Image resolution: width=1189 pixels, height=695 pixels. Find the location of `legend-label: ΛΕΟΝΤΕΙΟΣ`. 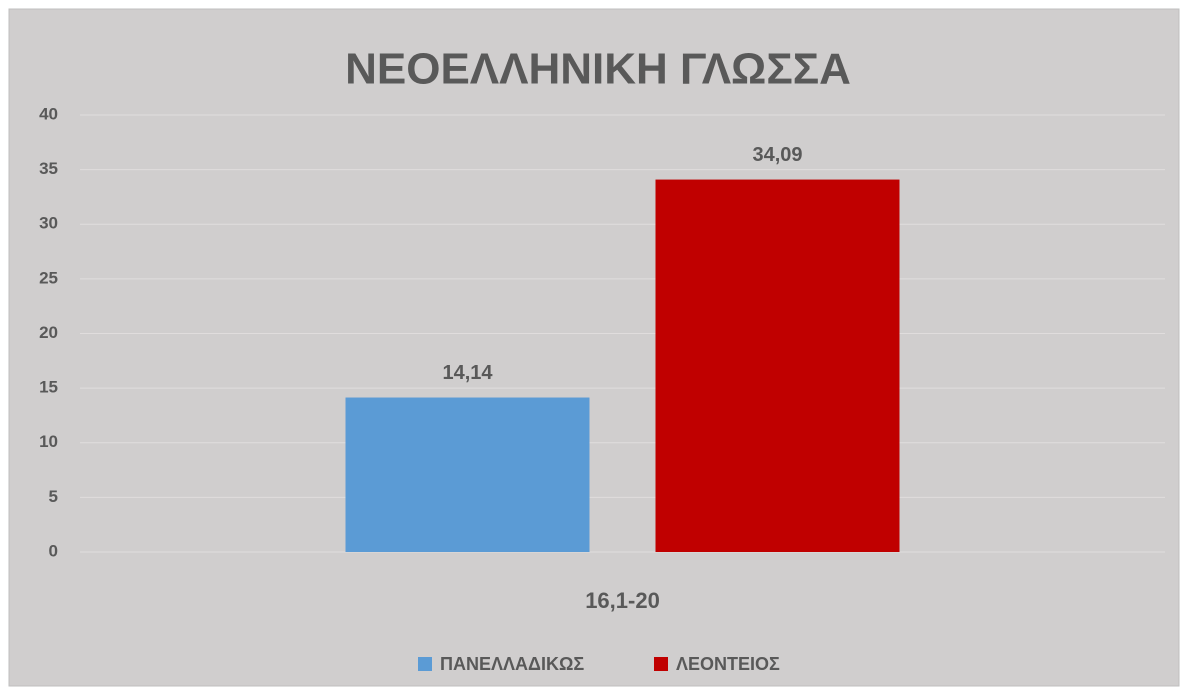

legend-label: ΛΕΟΝΤΕΙΟΣ is located at coordinates (728, 664).